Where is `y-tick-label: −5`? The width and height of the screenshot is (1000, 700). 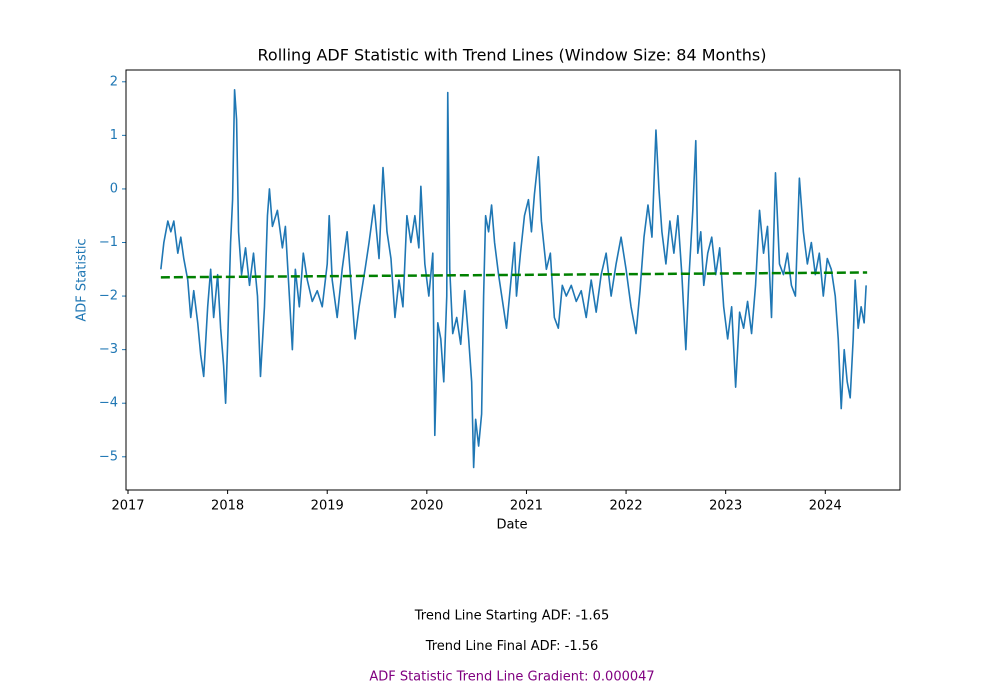 y-tick-label: −5 is located at coordinates (108, 456).